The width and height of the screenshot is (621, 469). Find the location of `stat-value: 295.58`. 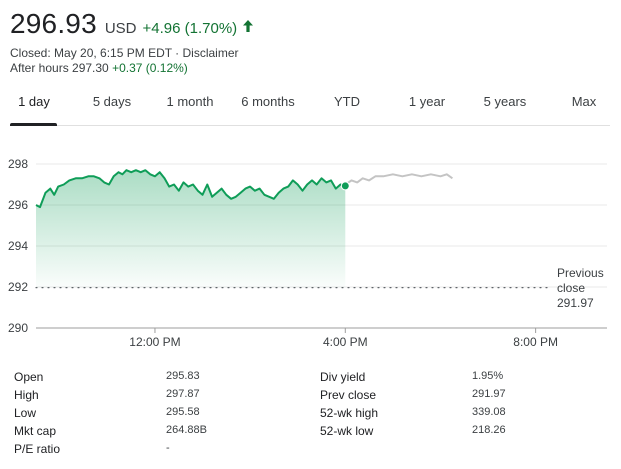

stat-value: 295.58 is located at coordinates (183, 412).